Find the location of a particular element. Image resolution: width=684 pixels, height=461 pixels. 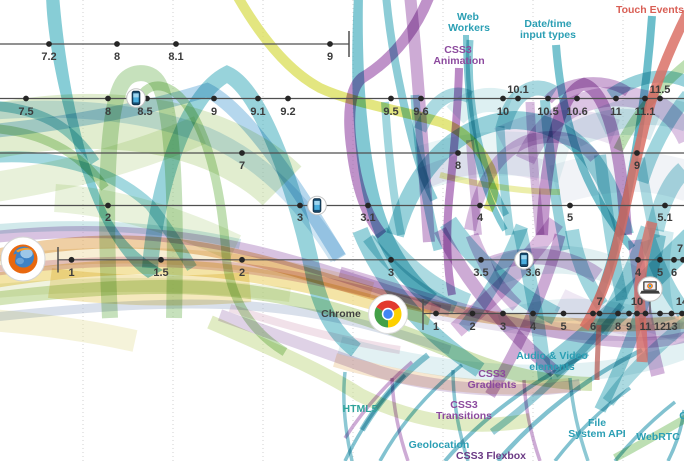

svg-text: Geolocation is located at coordinates (439, 445).